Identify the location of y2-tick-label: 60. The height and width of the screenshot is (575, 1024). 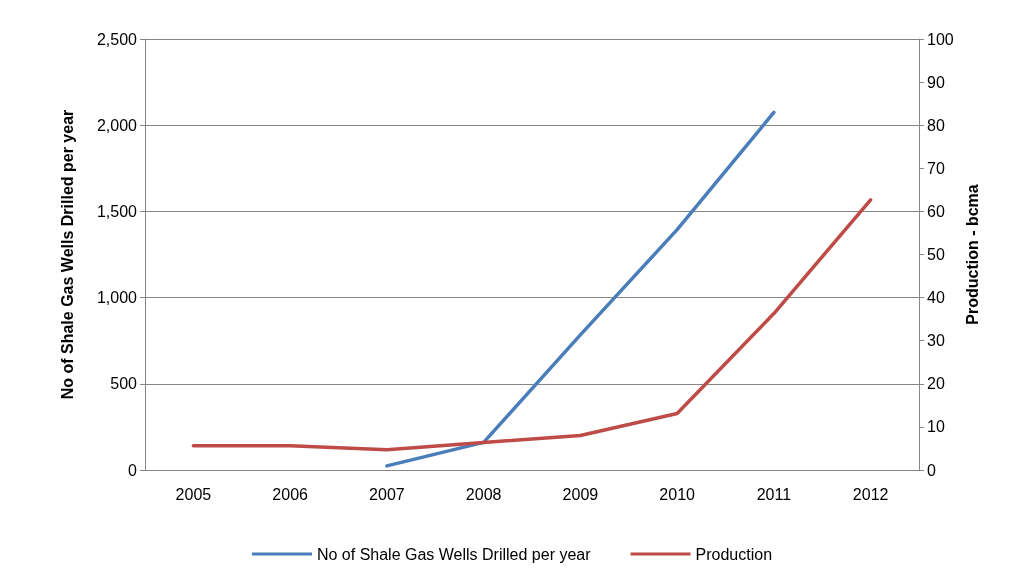
(936, 211).